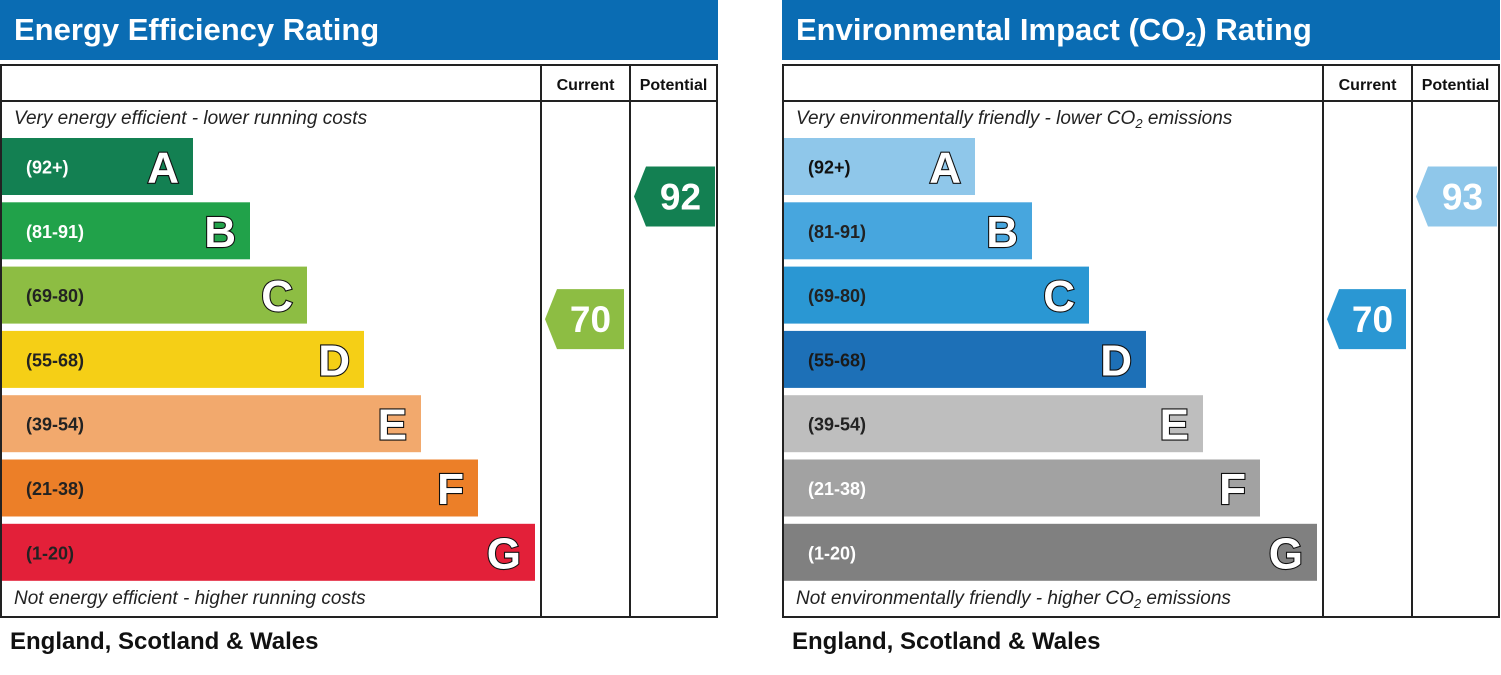 This screenshot has height=675, width=1501. I want to click on chart-title: Energy Efficiency Rating, so click(197, 29).